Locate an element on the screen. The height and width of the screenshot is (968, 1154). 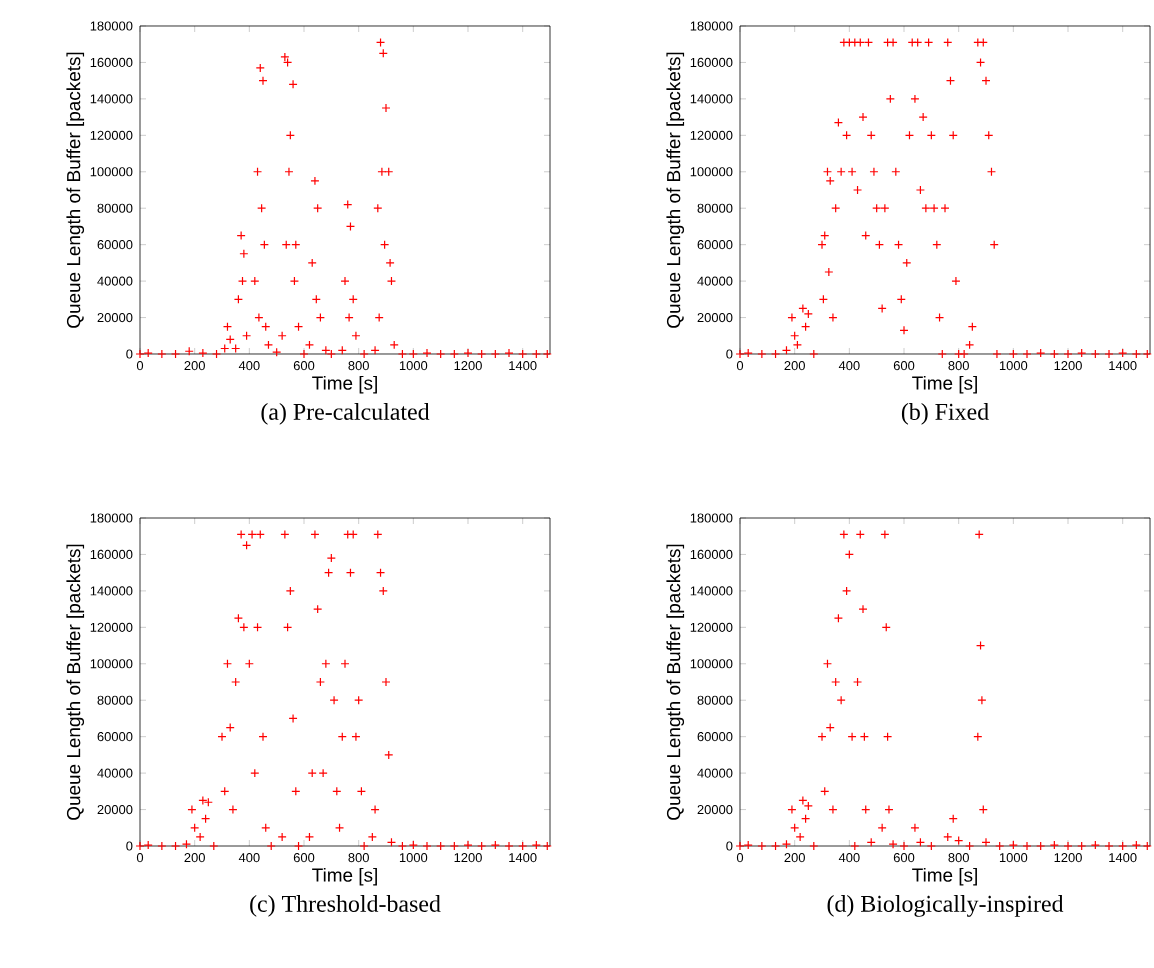
text: (c) Threshold-based is located at coordinates (345, 906).